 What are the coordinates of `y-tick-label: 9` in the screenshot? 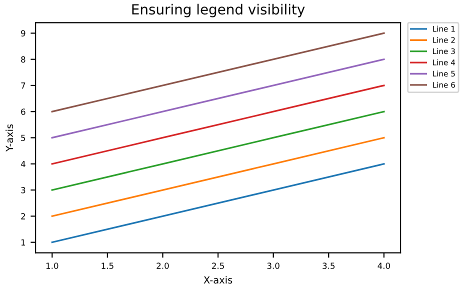 It's located at (23, 33).